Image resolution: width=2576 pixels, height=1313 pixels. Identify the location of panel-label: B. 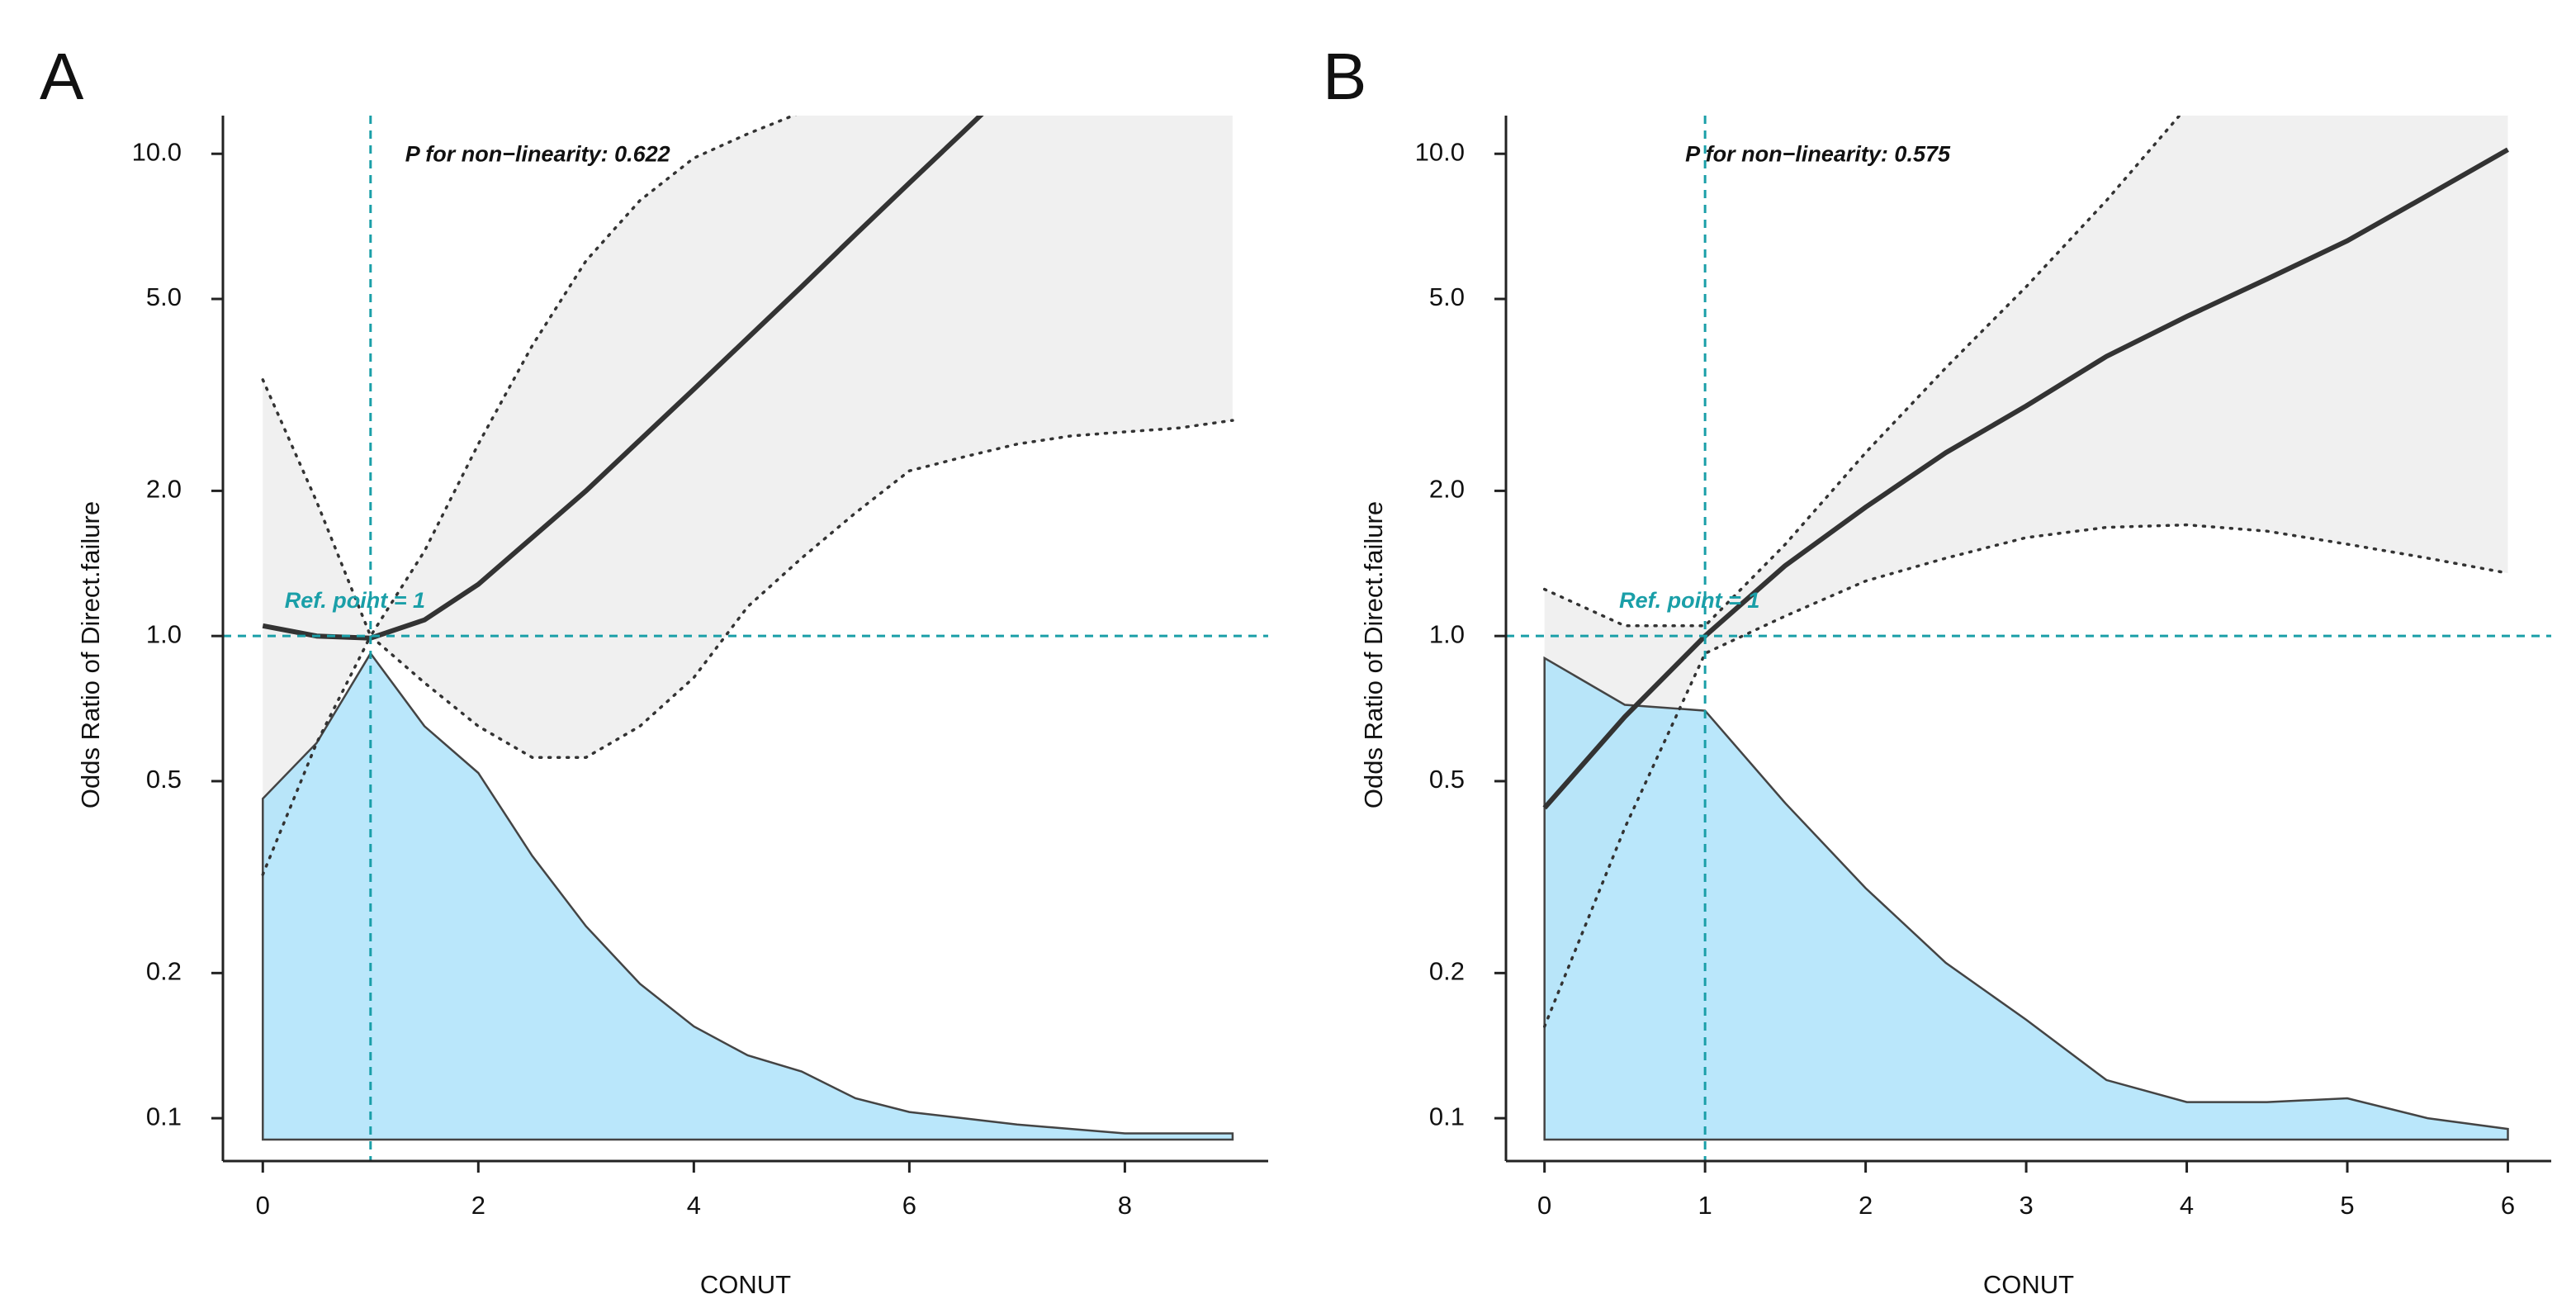
(1344, 77).